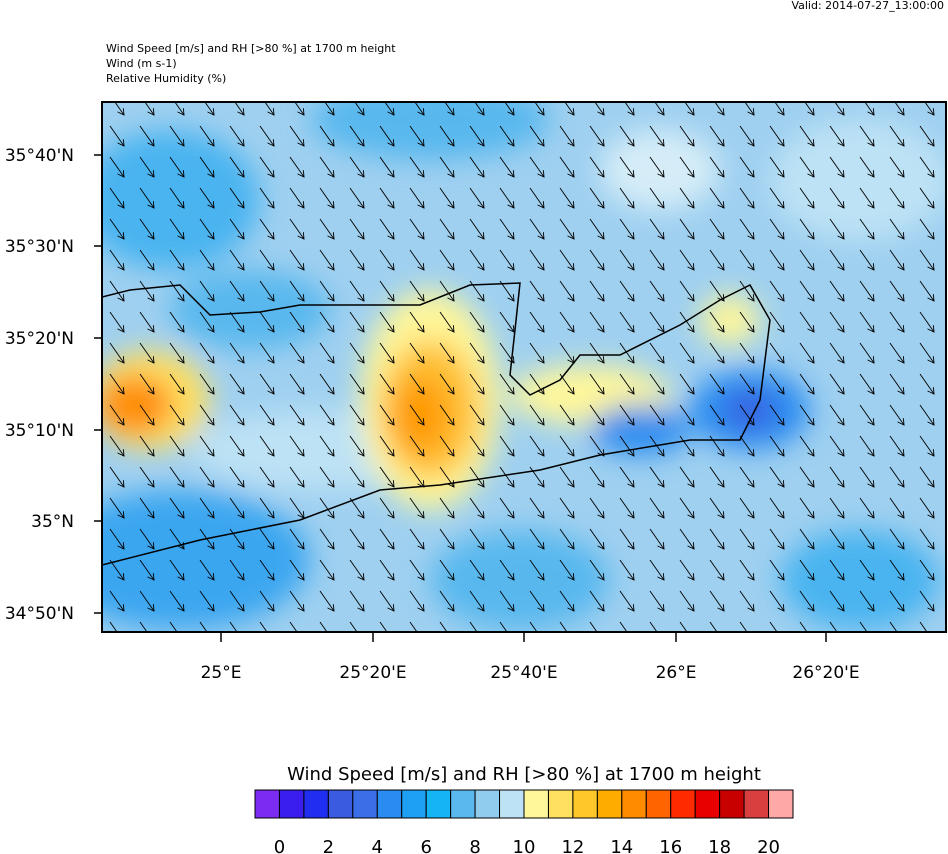 The width and height of the screenshot is (948, 854). I want to click on lon-label: 26°E, so click(676, 673).